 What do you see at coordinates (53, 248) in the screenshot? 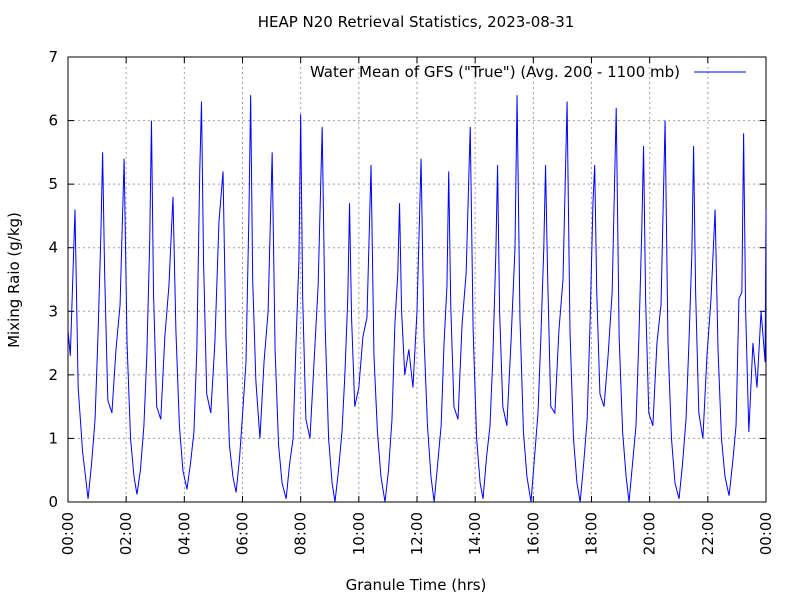
I see `y-tick-label: 4` at bounding box center [53, 248].